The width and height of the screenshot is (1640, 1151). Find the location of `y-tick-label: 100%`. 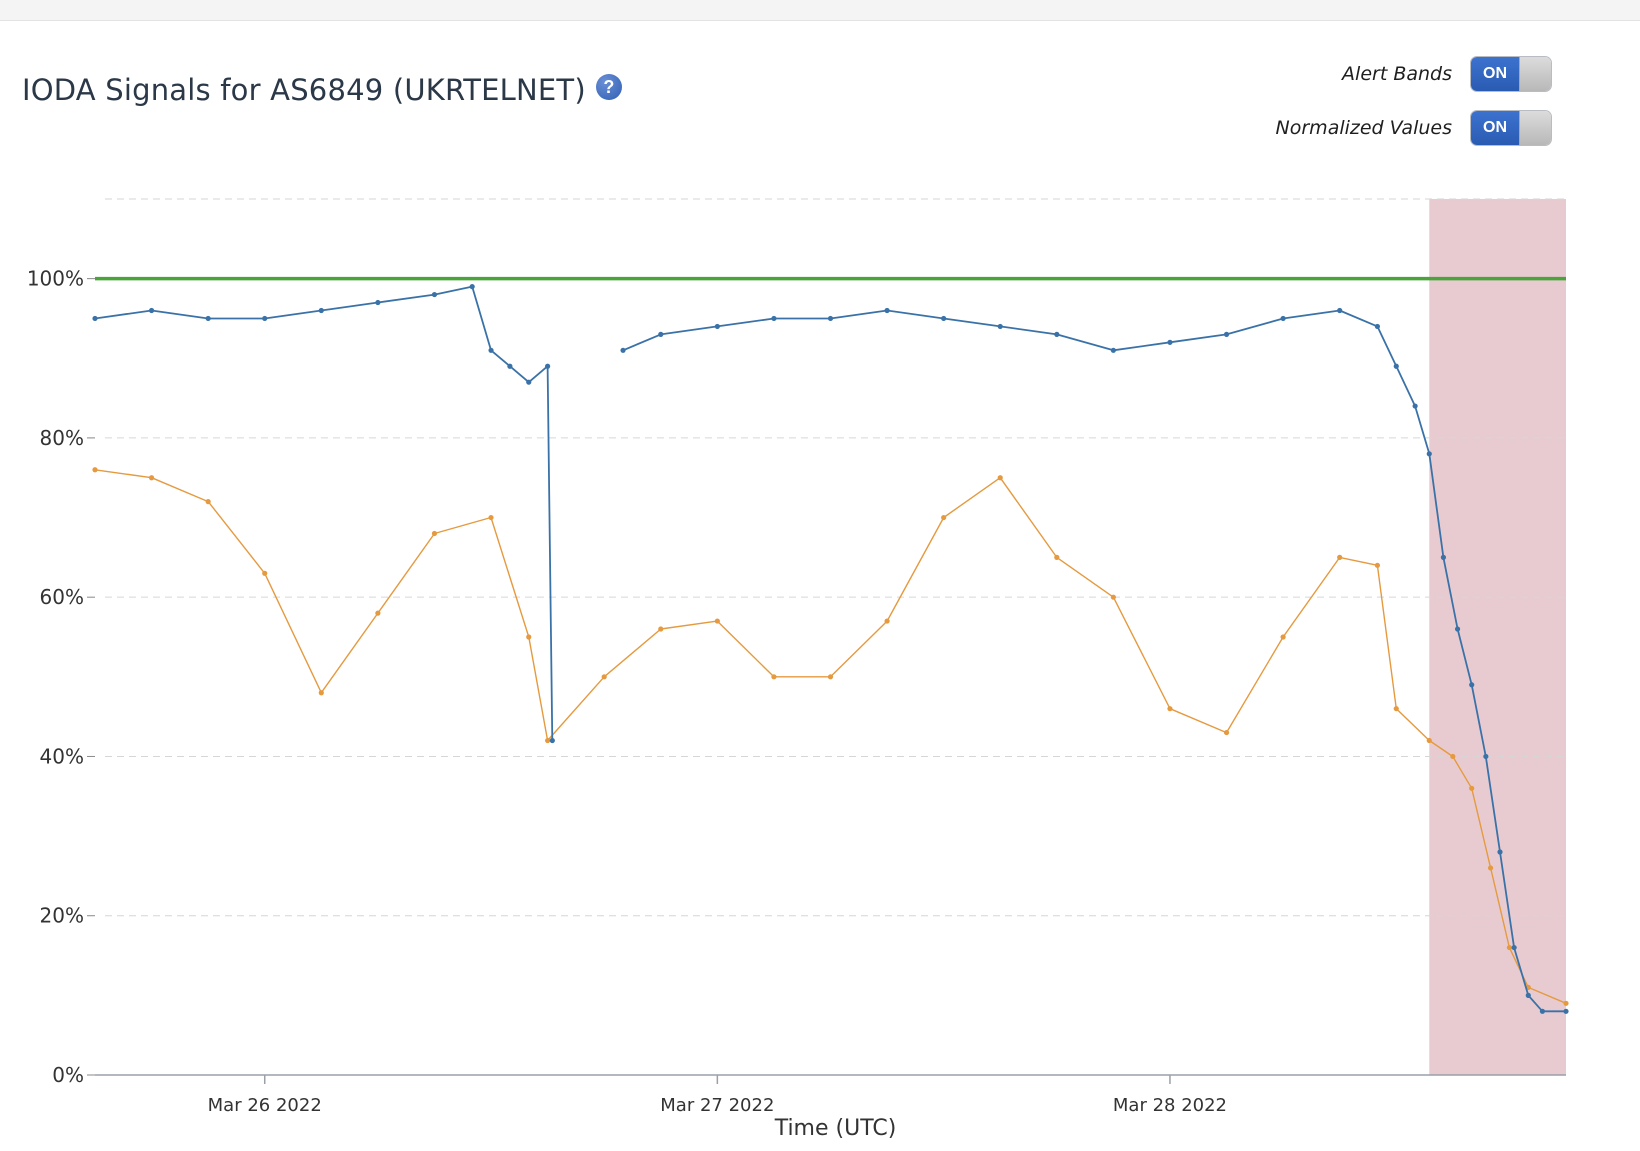

y-tick-label: 100% is located at coordinates (55, 279).